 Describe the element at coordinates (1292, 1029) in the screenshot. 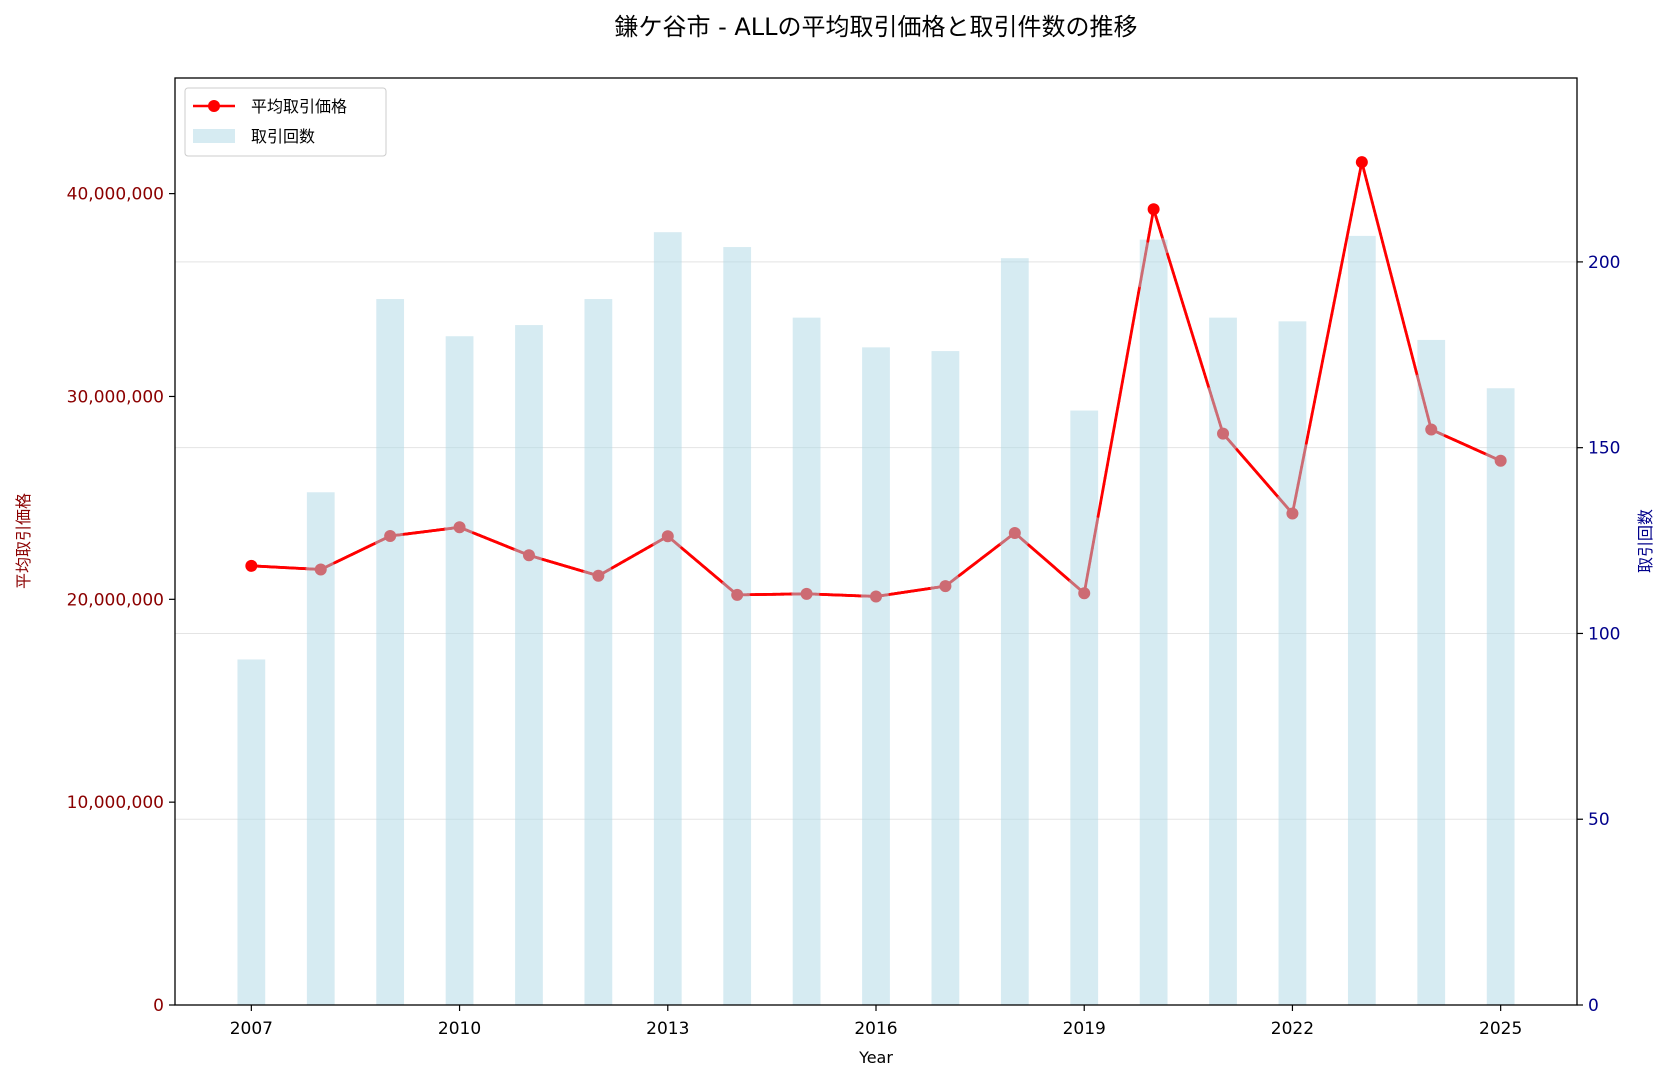

I see `x-tick-label: 2022` at that location.